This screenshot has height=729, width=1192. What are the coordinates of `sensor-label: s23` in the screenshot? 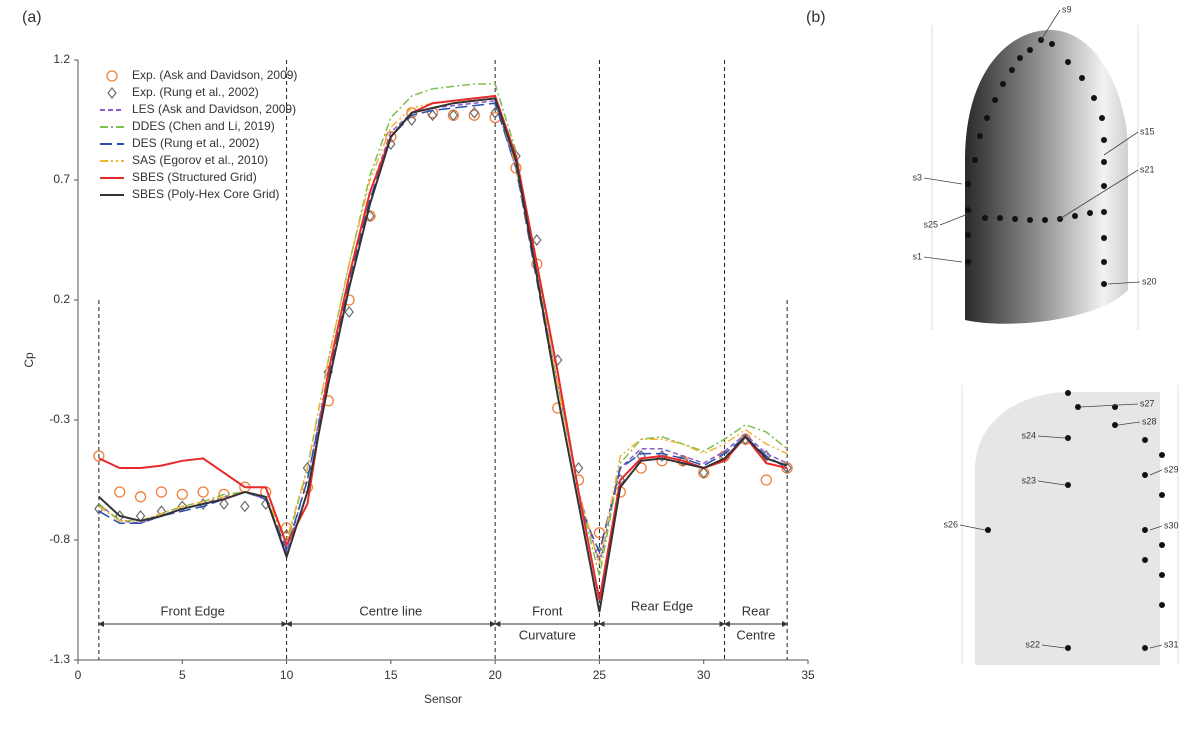 It's located at (1028, 480).